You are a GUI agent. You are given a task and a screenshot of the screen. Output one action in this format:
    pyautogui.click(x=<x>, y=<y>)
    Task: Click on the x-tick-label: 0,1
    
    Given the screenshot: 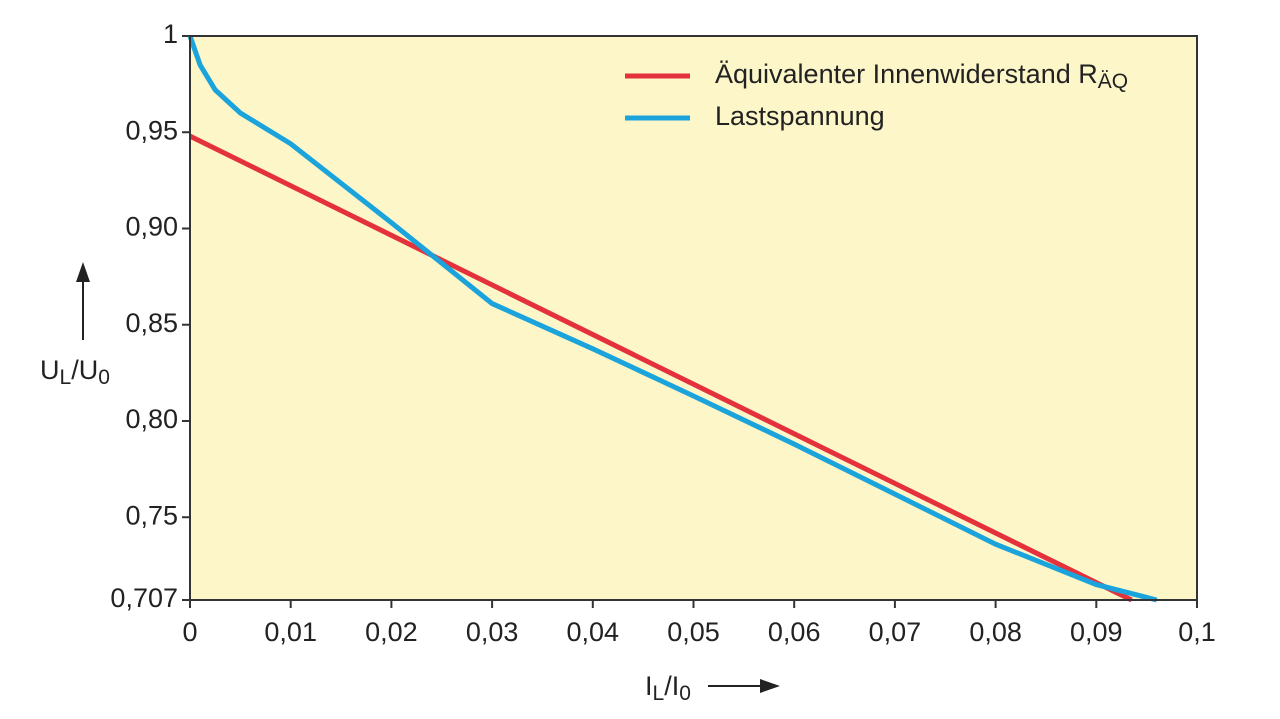 What is the action you would take?
    pyautogui.click(x=1197, y=632)
    